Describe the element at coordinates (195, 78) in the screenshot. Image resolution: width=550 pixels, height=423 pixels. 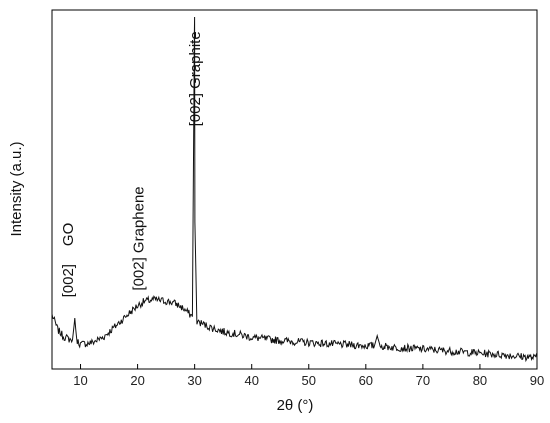
I see `peak-annotation: [002] Graphite` at that location.